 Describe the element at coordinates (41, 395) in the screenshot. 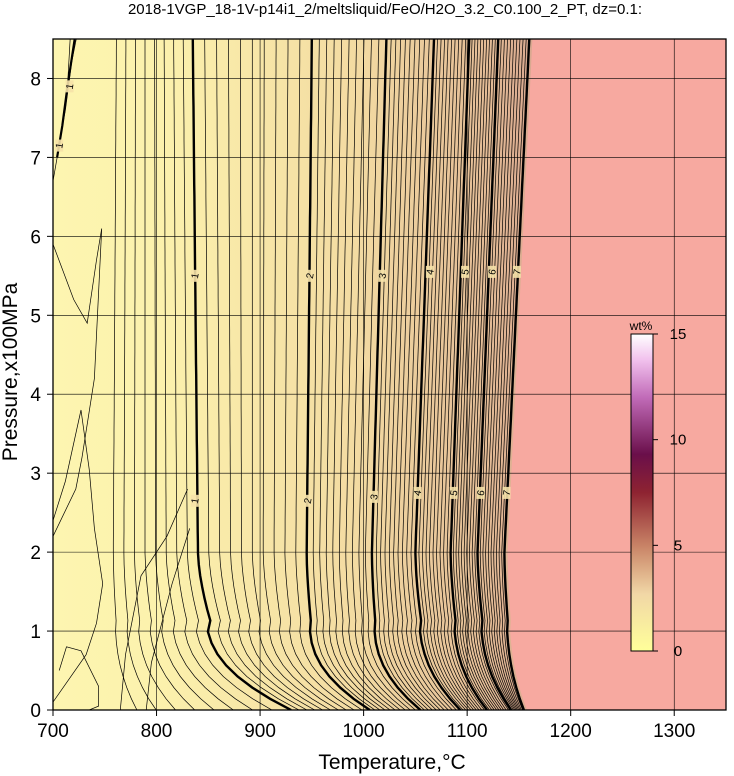

I see `y-axis: 0 1 2 3 4 5 6 7 8` at that location.